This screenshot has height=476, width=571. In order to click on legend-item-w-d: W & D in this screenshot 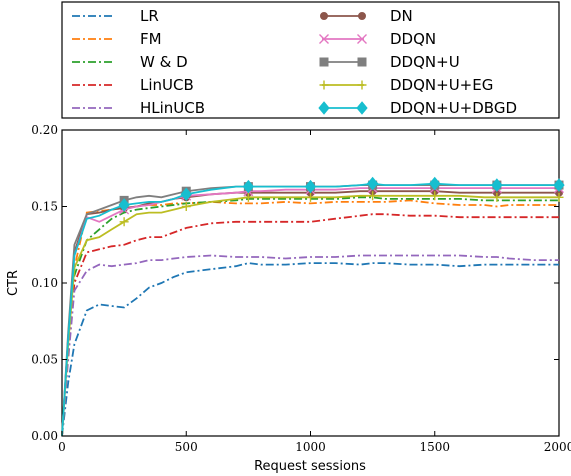, I will do `click(130, 62)`.